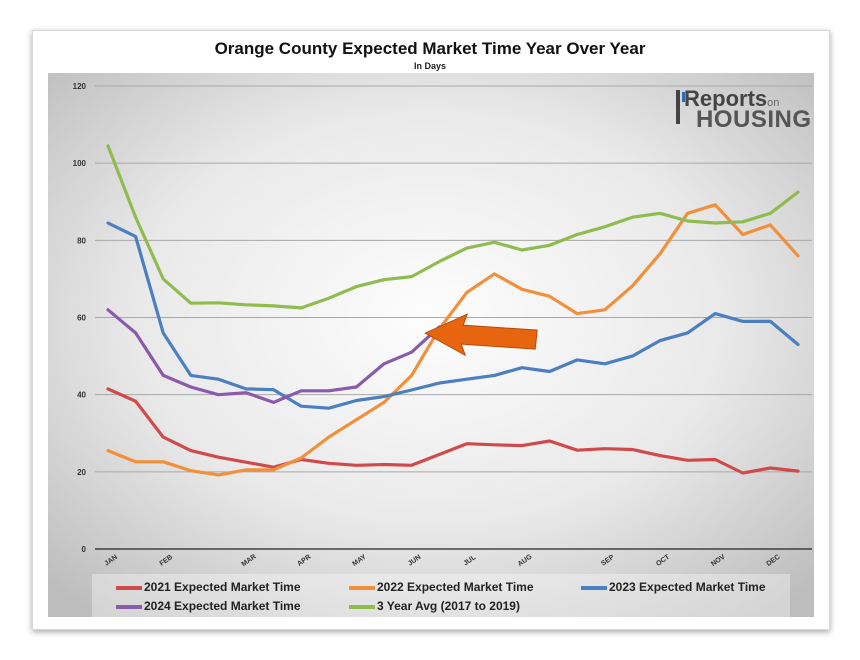  What do you see at coordinates (84, 549) in the screenshot?
I see `y-tick-label: 0` at bounding box center [84, 549].